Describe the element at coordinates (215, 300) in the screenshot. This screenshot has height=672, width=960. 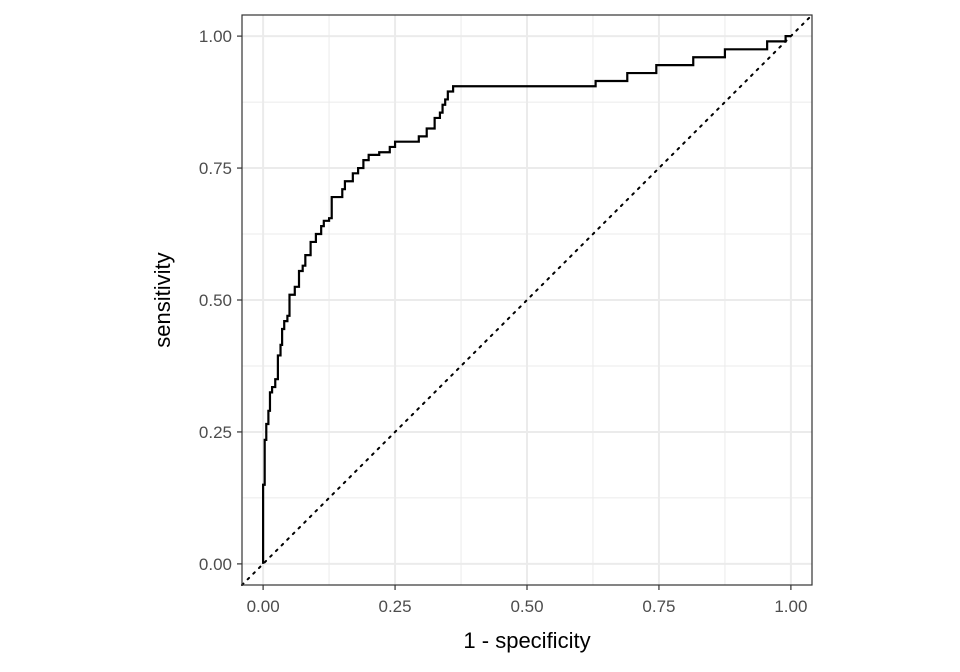
I see `y-tick-label: 0.50` at that location.